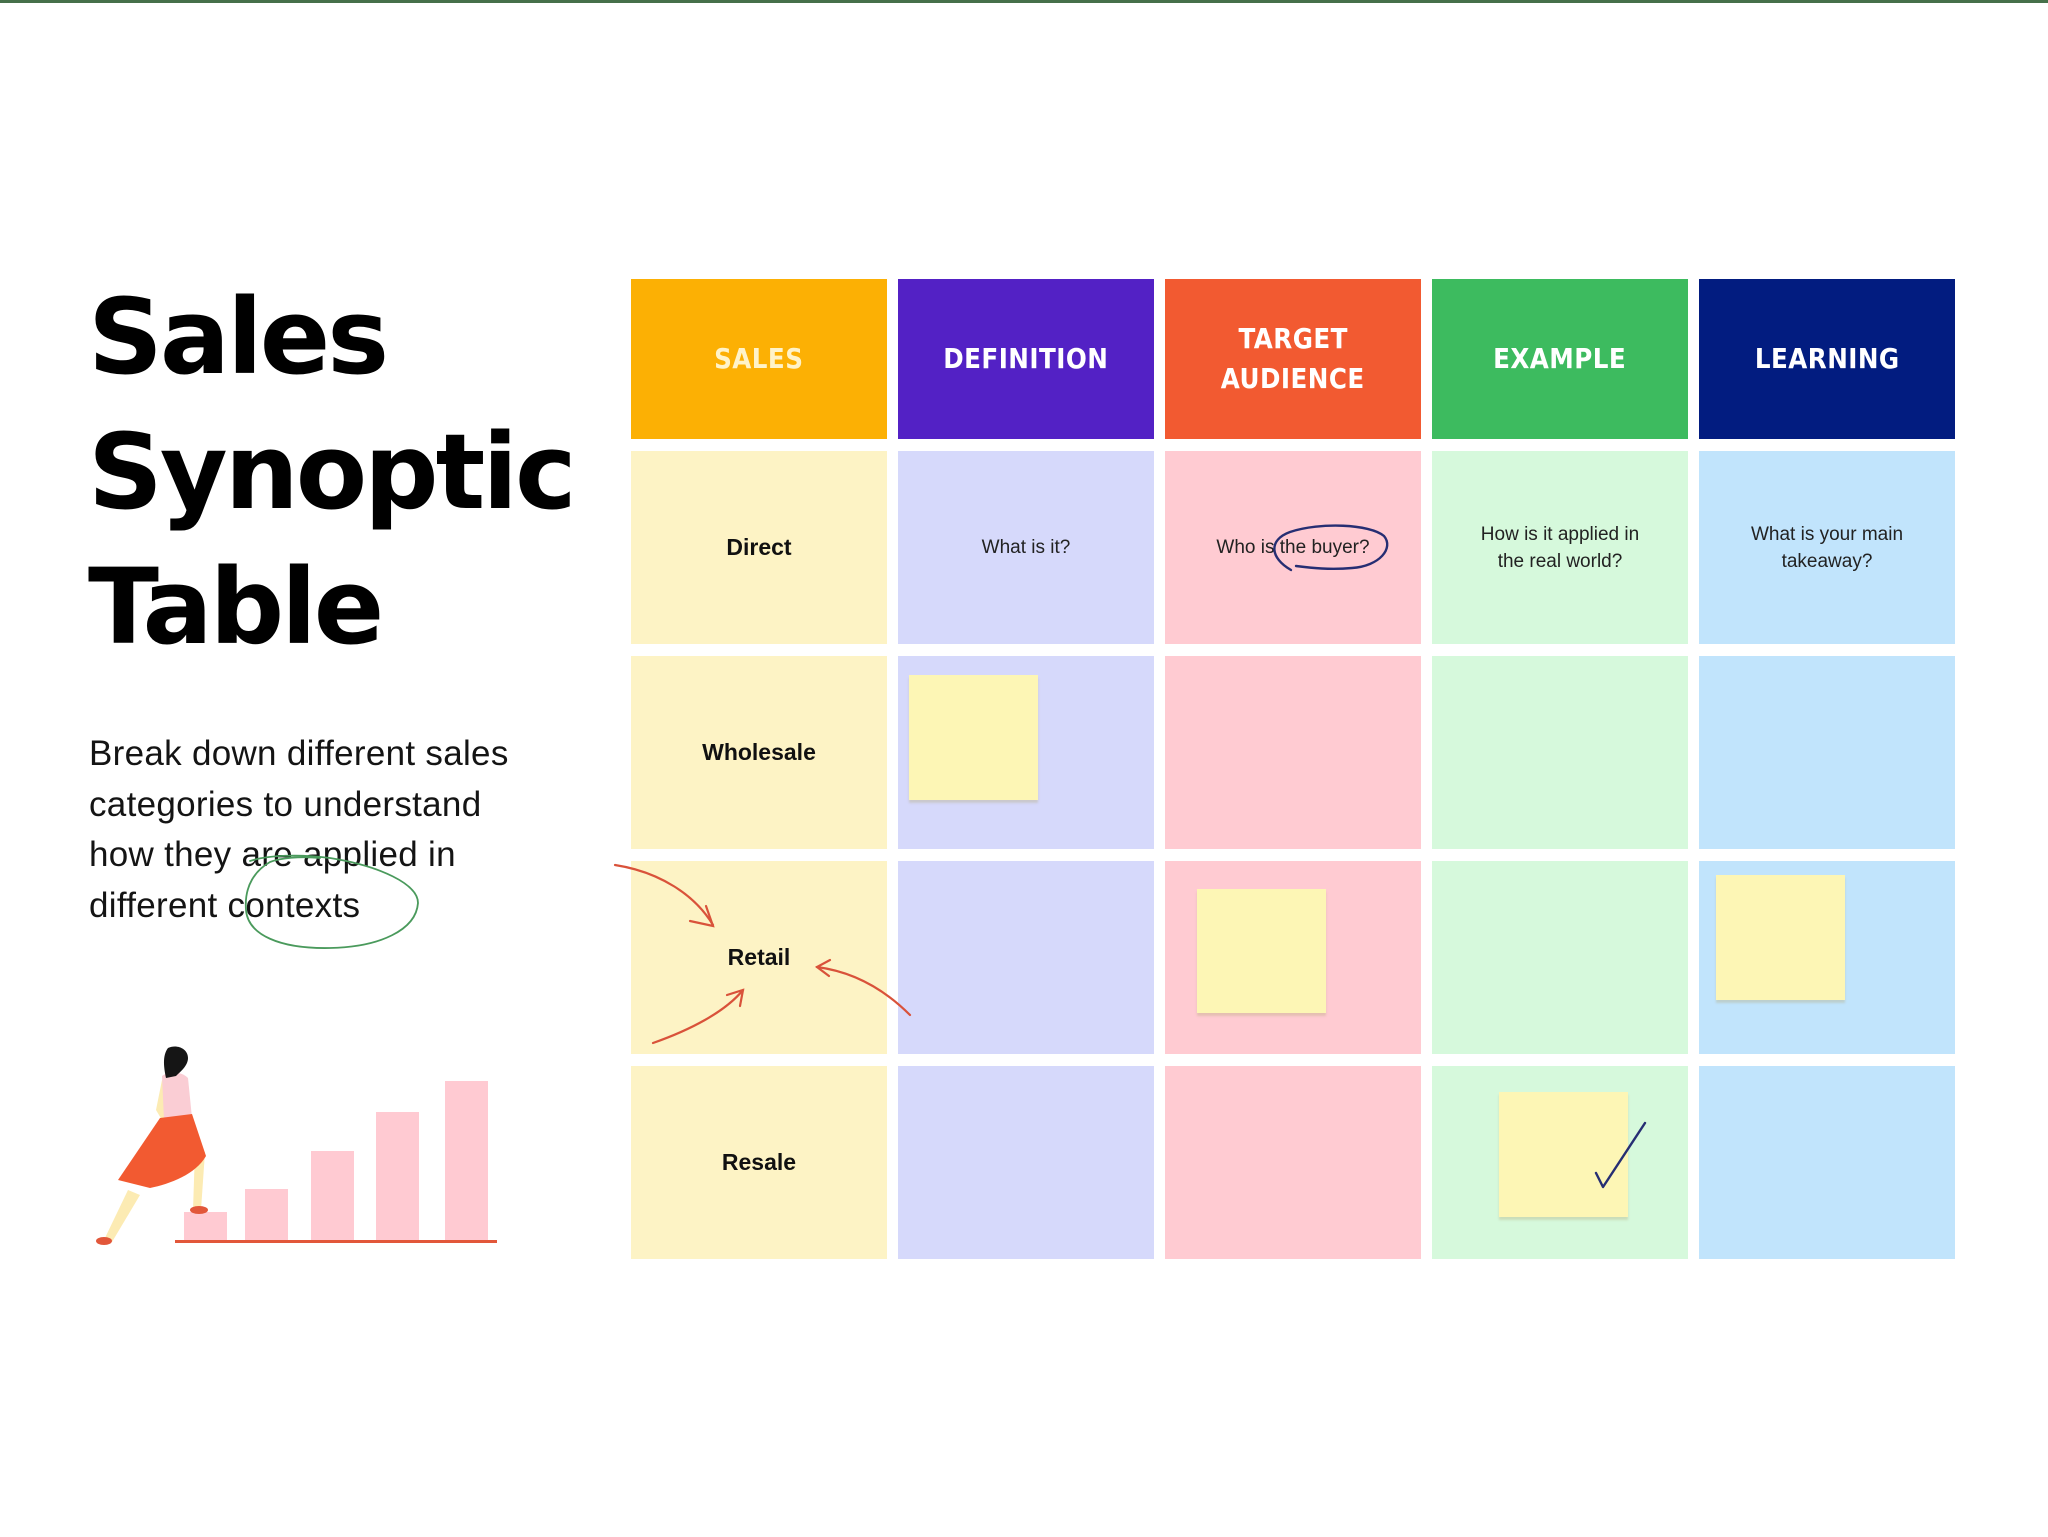 The height and width of the screenshot is (1537, 2048). Describe the element at coordinates (336, 1162) in the screenshot. I see `bar-chart-icon` at that location.